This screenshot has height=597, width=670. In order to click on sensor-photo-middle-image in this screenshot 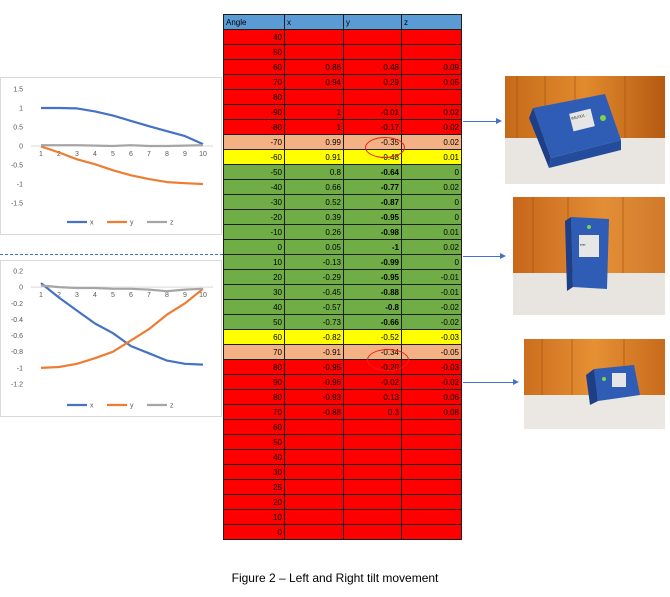, I will do `click(589, 256)`.